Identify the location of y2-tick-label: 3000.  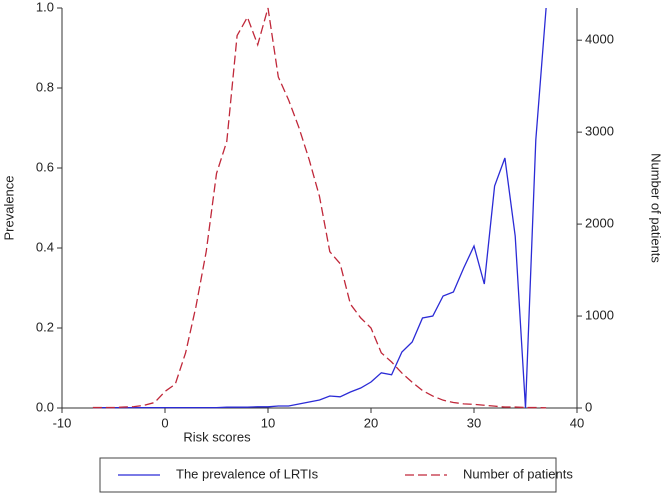
(599, 131).